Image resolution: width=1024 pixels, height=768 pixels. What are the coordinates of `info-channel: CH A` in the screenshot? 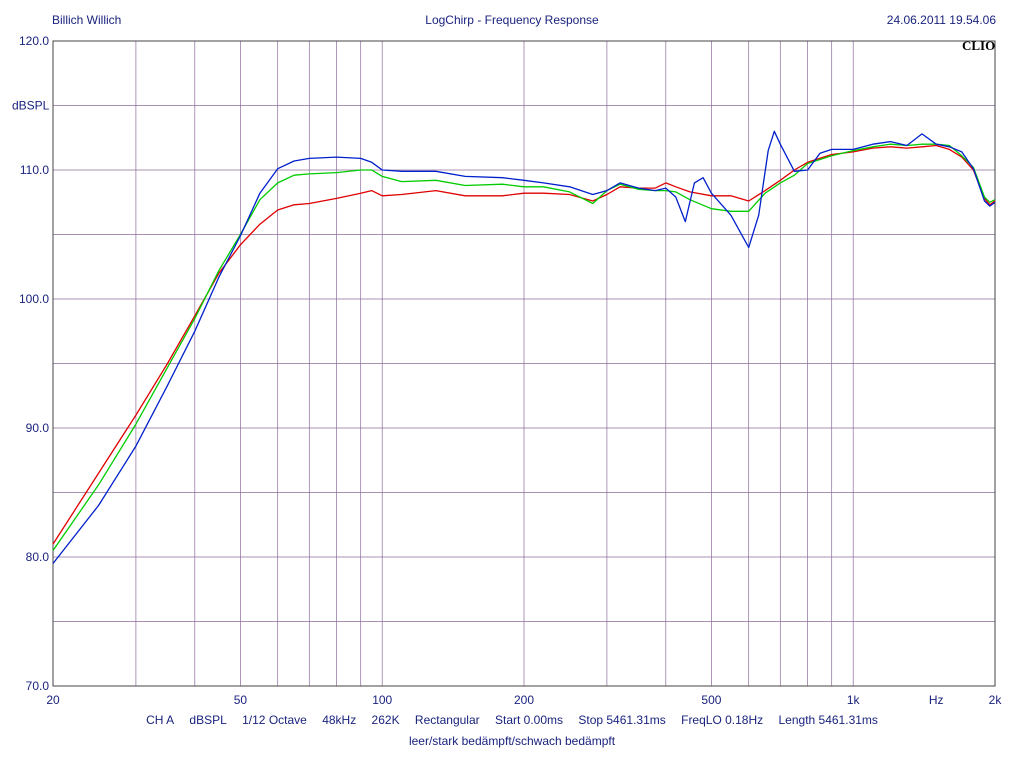 It's located at (160, 720).